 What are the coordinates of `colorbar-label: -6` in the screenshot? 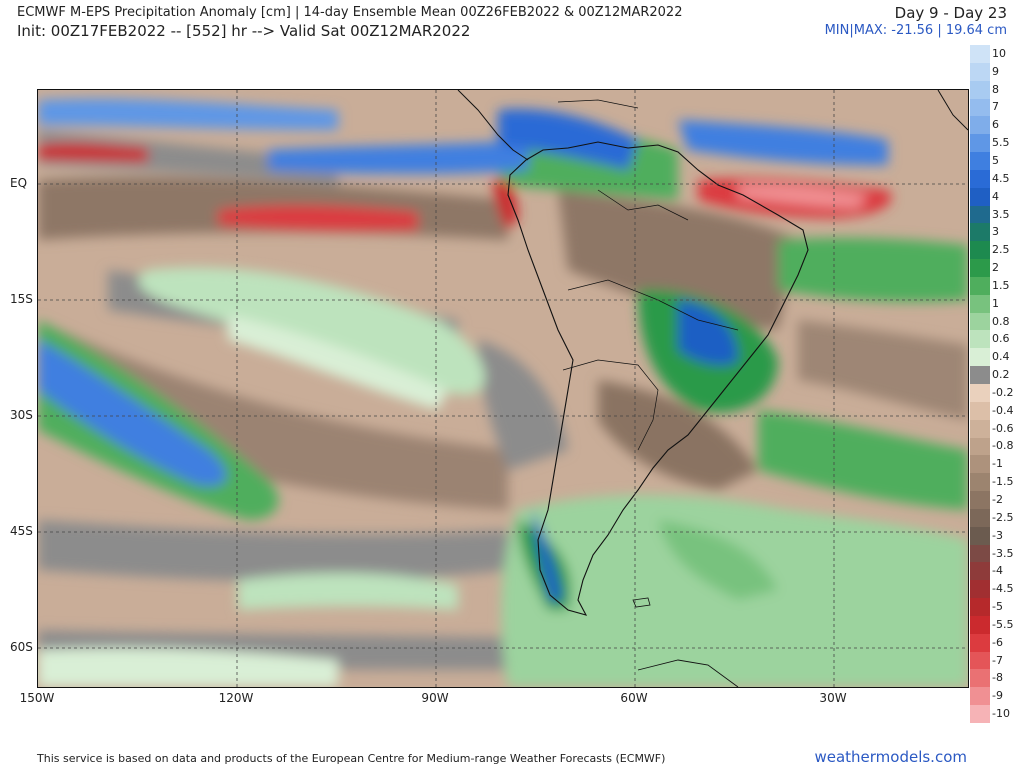 It's located at (997, 642).